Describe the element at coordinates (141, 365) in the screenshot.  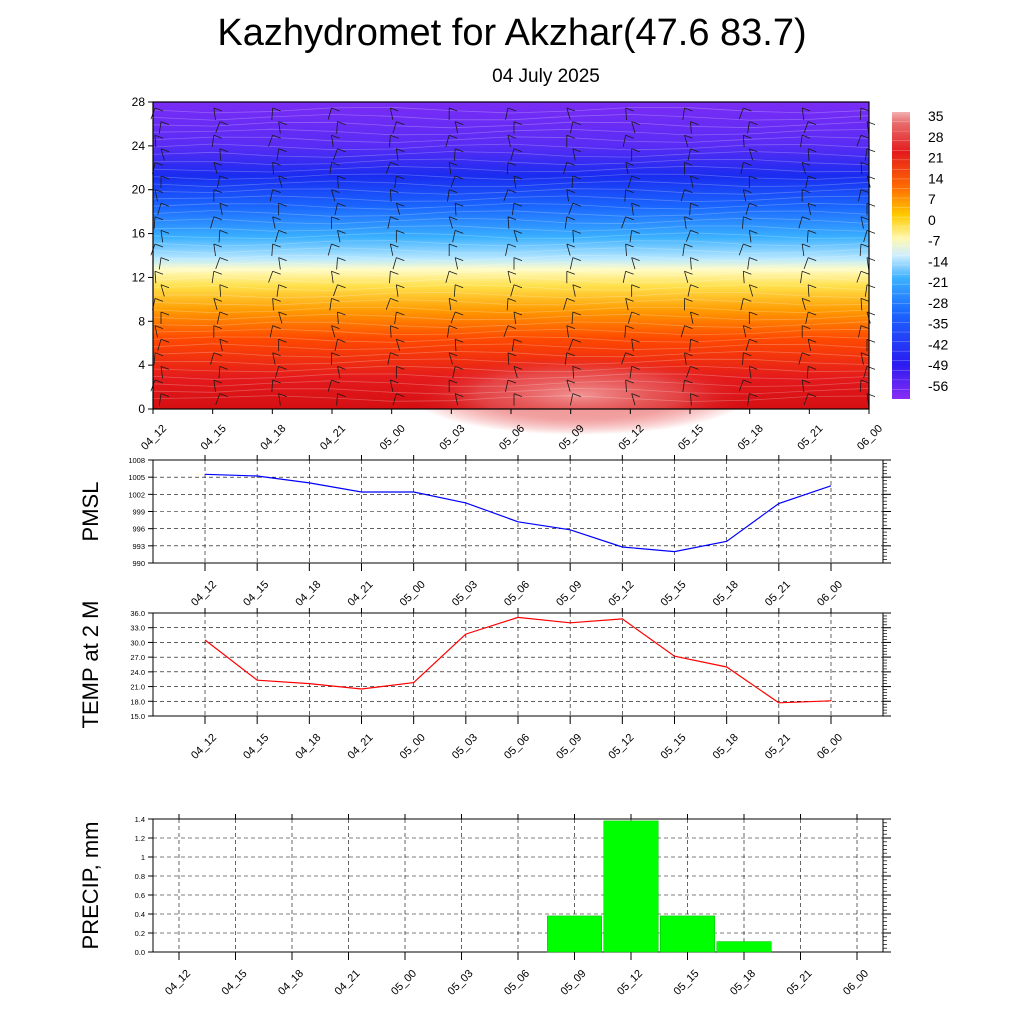
I see `heatmap-y-tick-label: 4` at that location.